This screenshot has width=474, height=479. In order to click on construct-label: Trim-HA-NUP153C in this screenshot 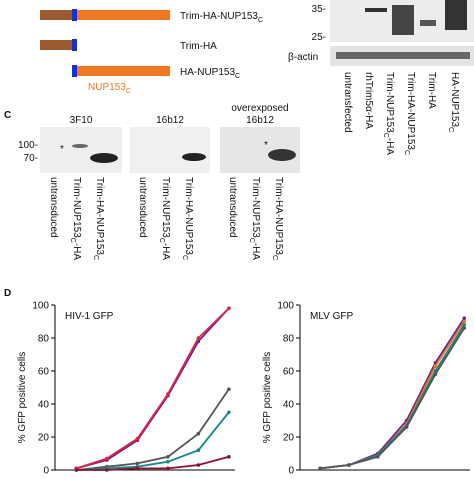, I will do `click(221, 17)`.